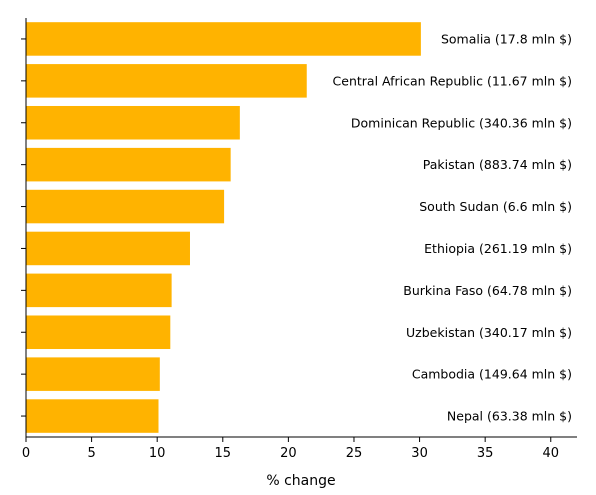 This screenshot has width=596, height=495. I want to click on x-tick-label-5: 25, so click(354, 453).